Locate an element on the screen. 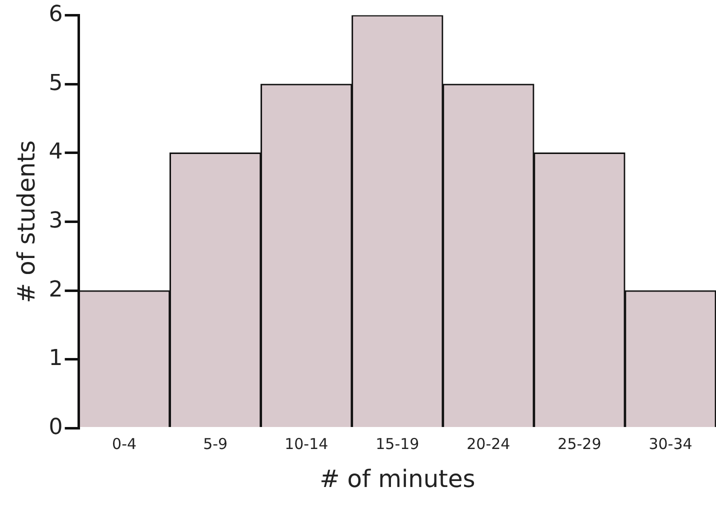 The height and width of the screenshot is (505, 716). x-tick-label: 0-4 is located at coordinates (124, 444).